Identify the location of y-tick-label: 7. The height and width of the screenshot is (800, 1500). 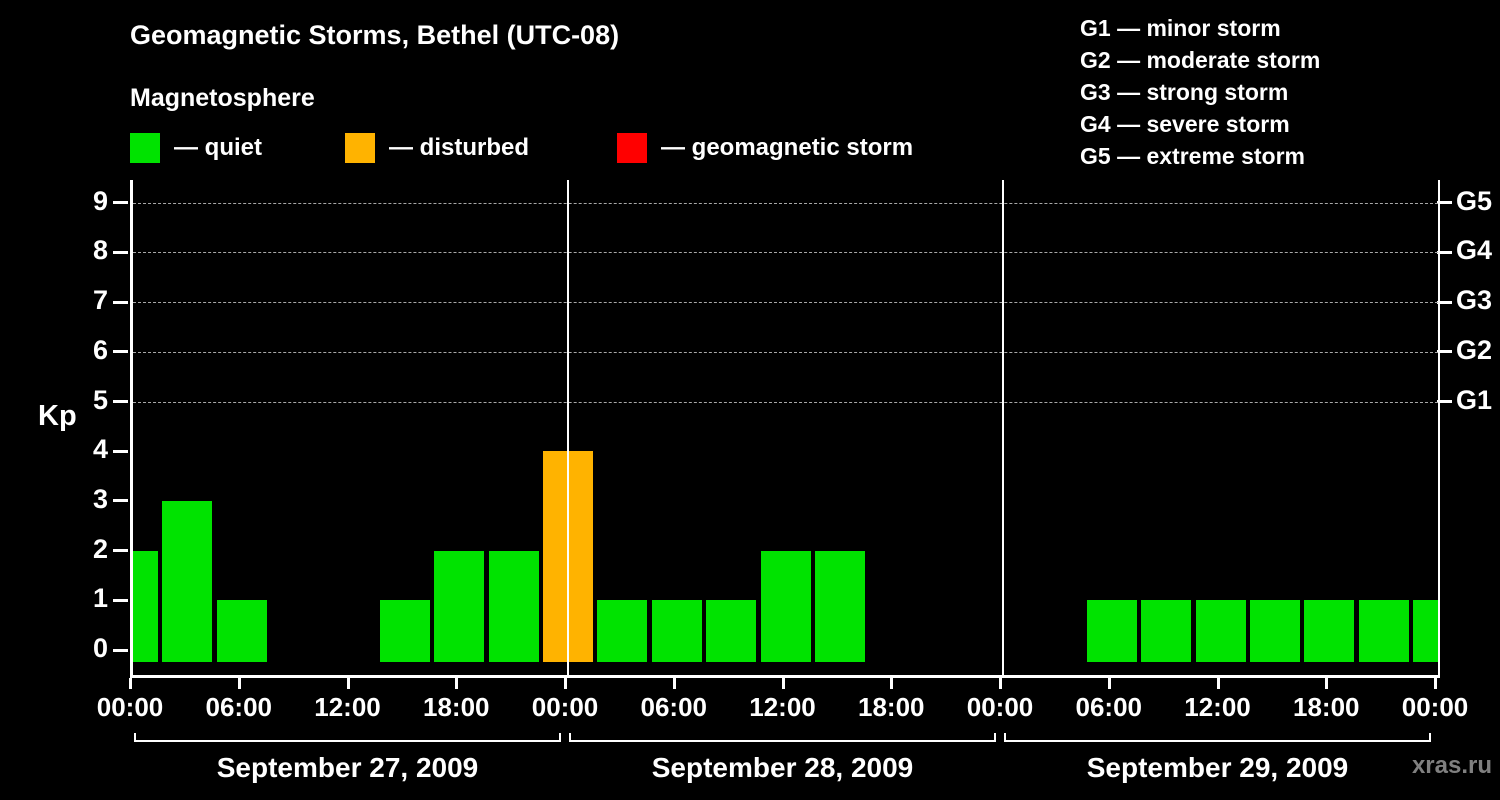
(100, 300).